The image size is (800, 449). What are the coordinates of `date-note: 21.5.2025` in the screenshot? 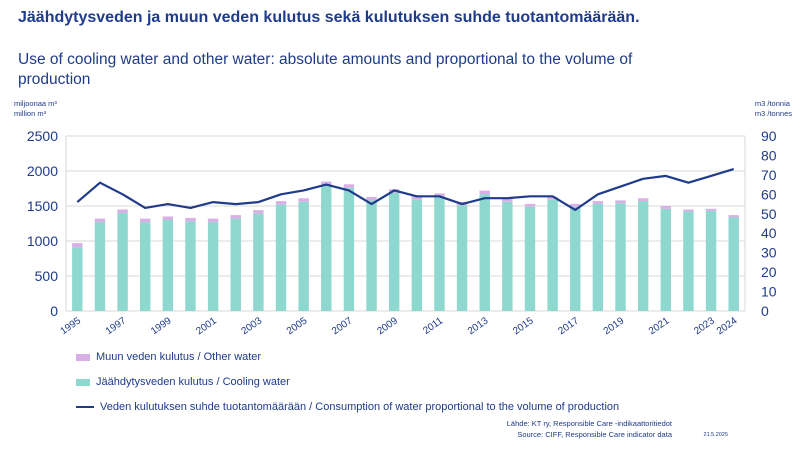 It's located at (715, 435).